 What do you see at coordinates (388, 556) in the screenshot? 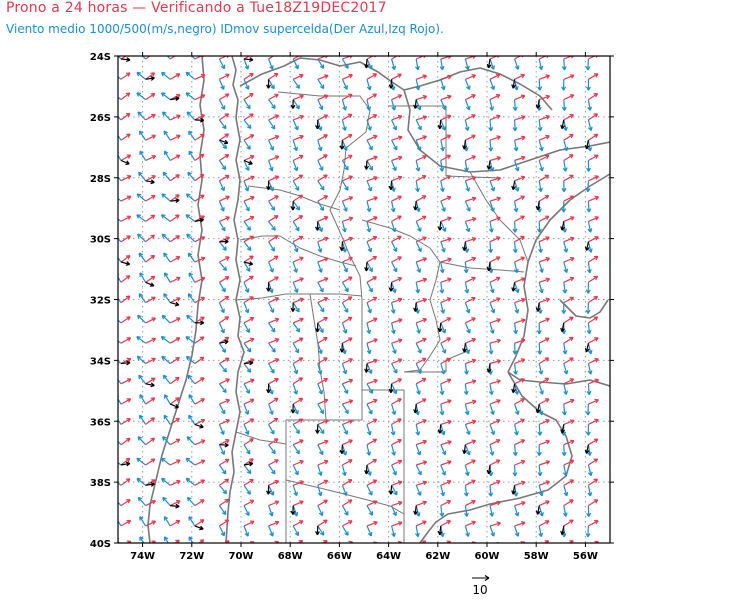
I see `lon-tick-label: 64W` at bounding box center [388, 556].